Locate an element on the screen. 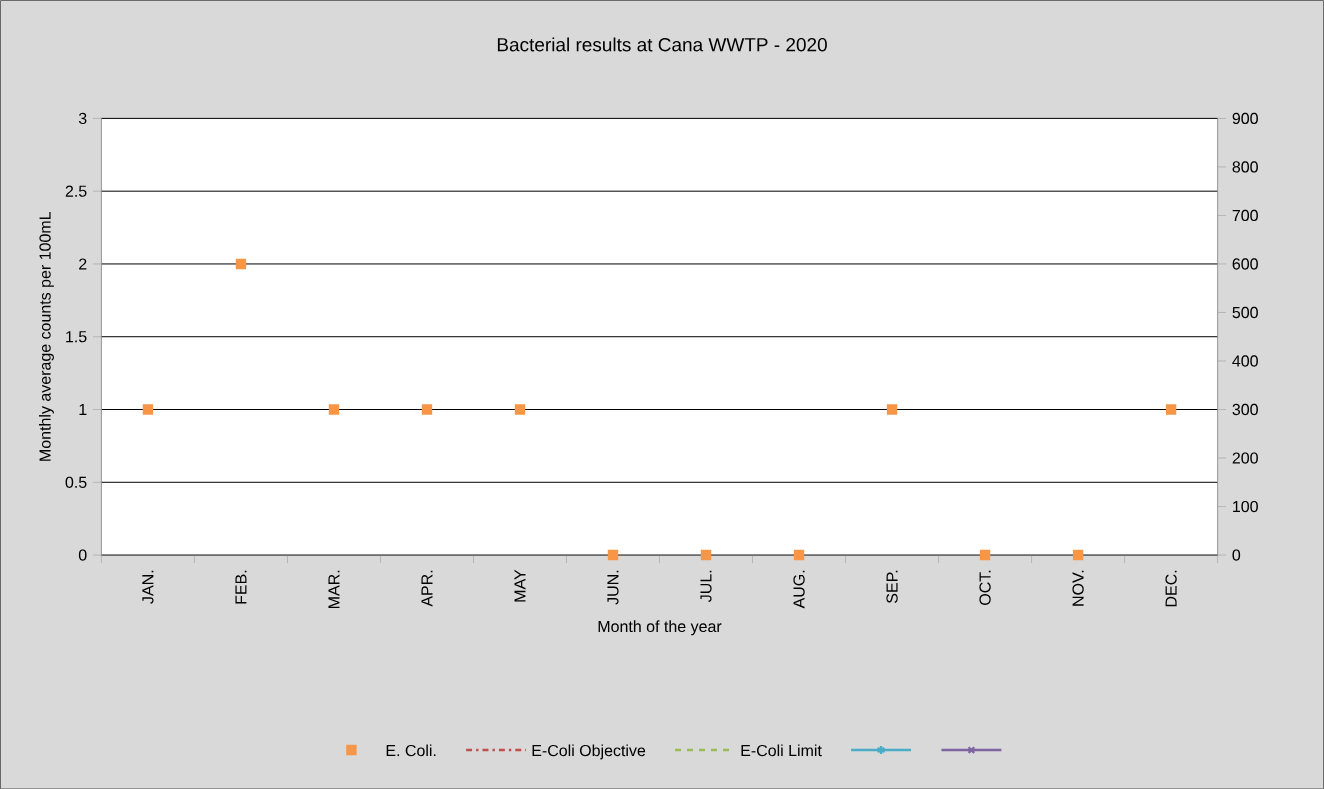  y2-tick-label: 600 is located at coordinates (1245, 264).